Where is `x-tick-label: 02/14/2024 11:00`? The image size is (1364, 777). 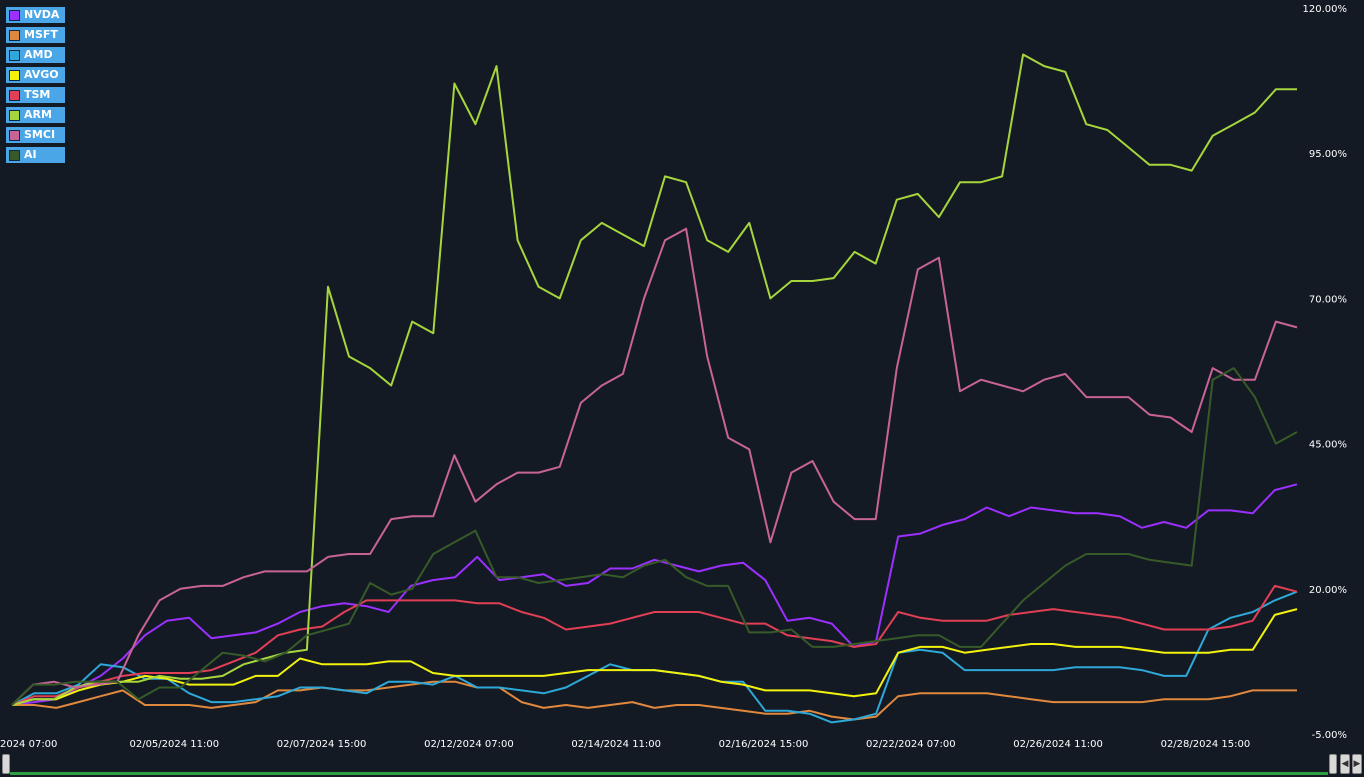 x-tick-label: 02/14/2024 11:00 is located at coordinates (616, 744).